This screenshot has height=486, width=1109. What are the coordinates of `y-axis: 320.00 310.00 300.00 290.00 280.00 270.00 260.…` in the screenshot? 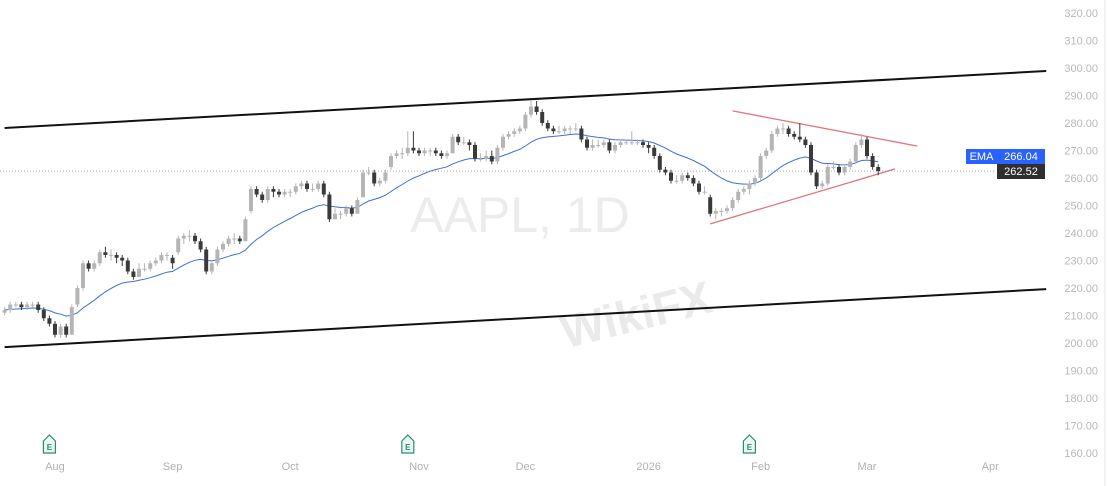 It's located at (1081, 234).